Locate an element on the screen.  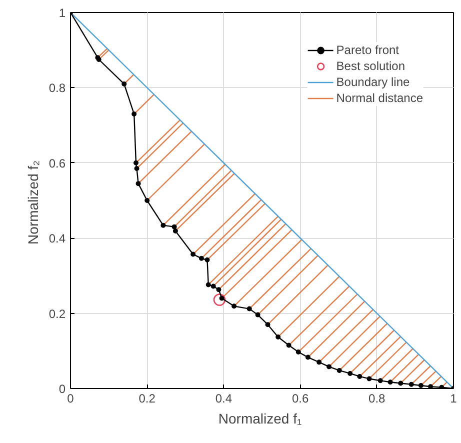
y-tick-label: 0.2 is located at coordinates (57, 313).